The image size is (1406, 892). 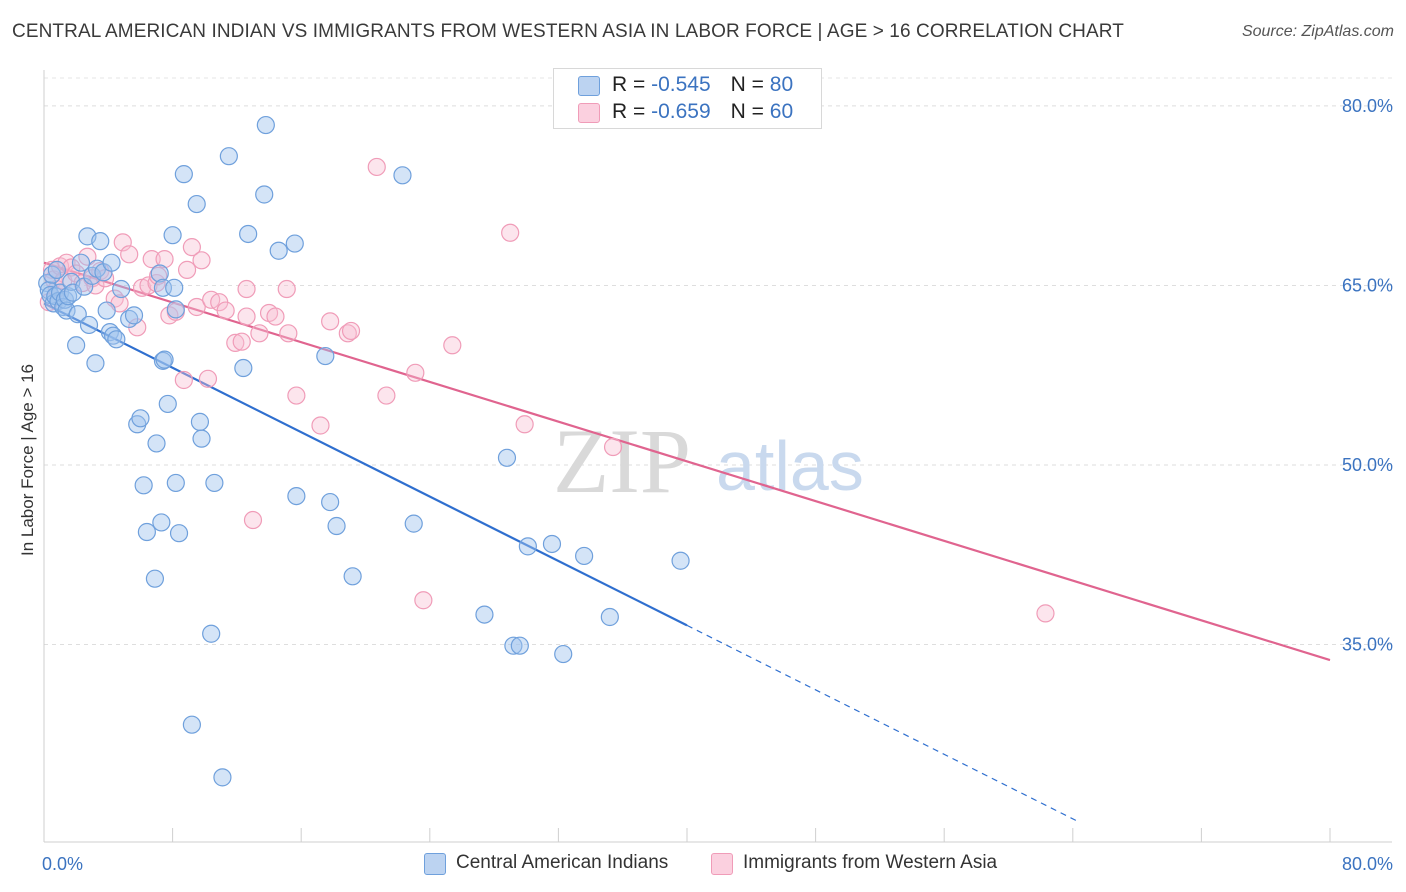 I want to click on legend-label-central-american-indians: Central American Indians, so click(x=562, y=862).